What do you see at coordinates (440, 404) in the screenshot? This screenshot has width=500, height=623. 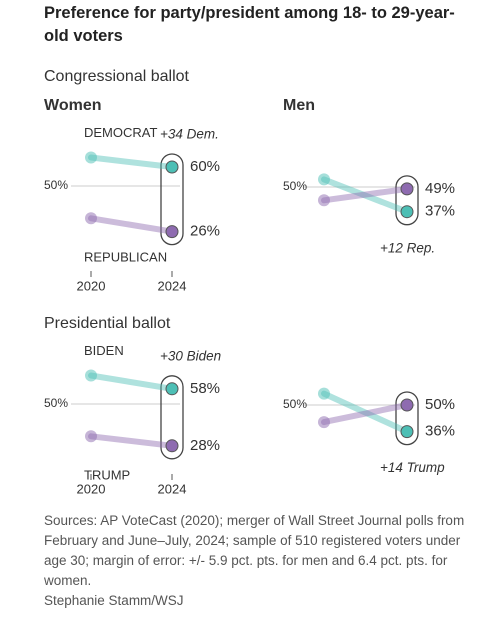 I see `value-label: 50%` at bounding box center [440, 404].